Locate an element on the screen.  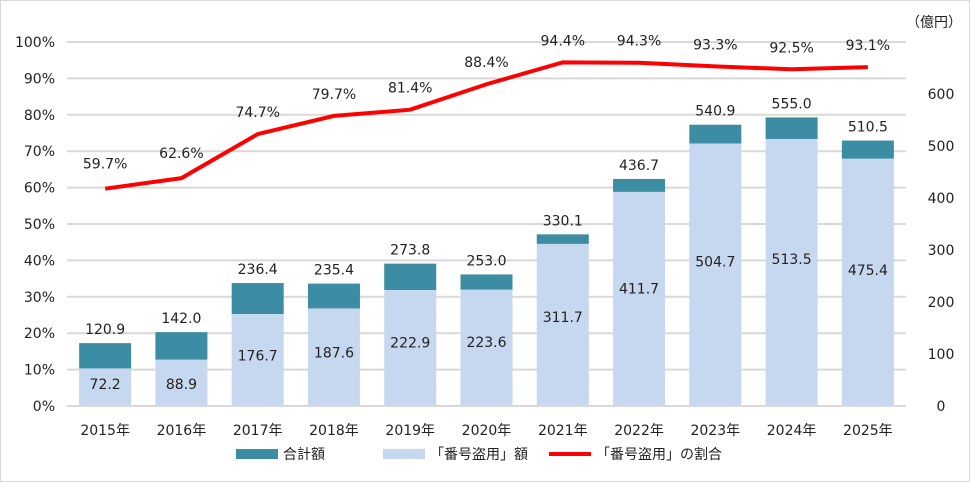
left-tick-label: 90% is located at coordinates (39, 79).